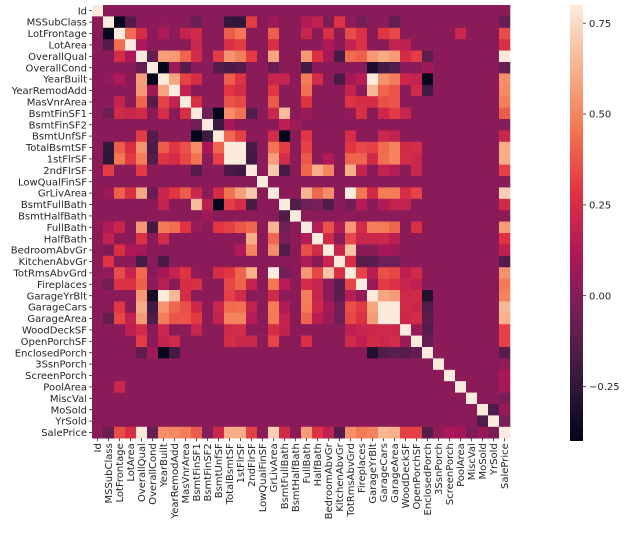  Describe the element at coordinates (67, 228) in the screenshot. I see `y-tick-label: FullBath` at that location.